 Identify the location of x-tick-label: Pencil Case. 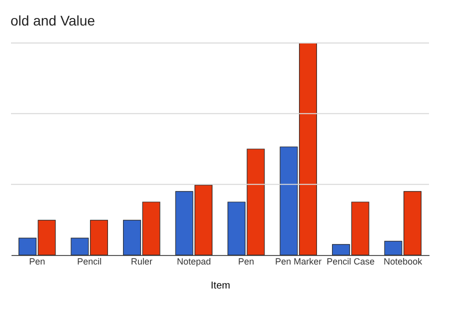
(350, 261).